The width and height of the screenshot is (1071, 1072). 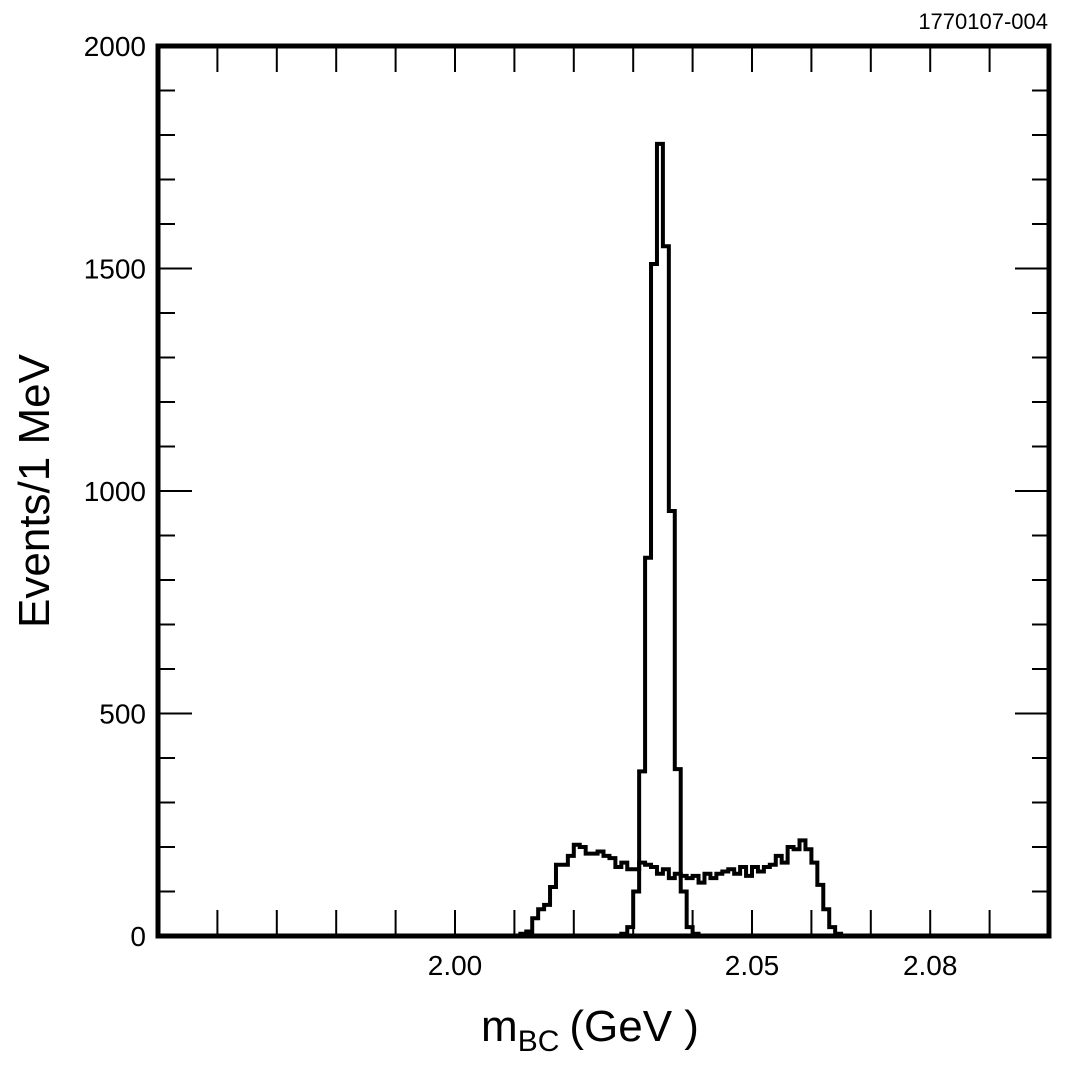 I want to click on x-axis-label-main: m, so click(x=499, y=1026).